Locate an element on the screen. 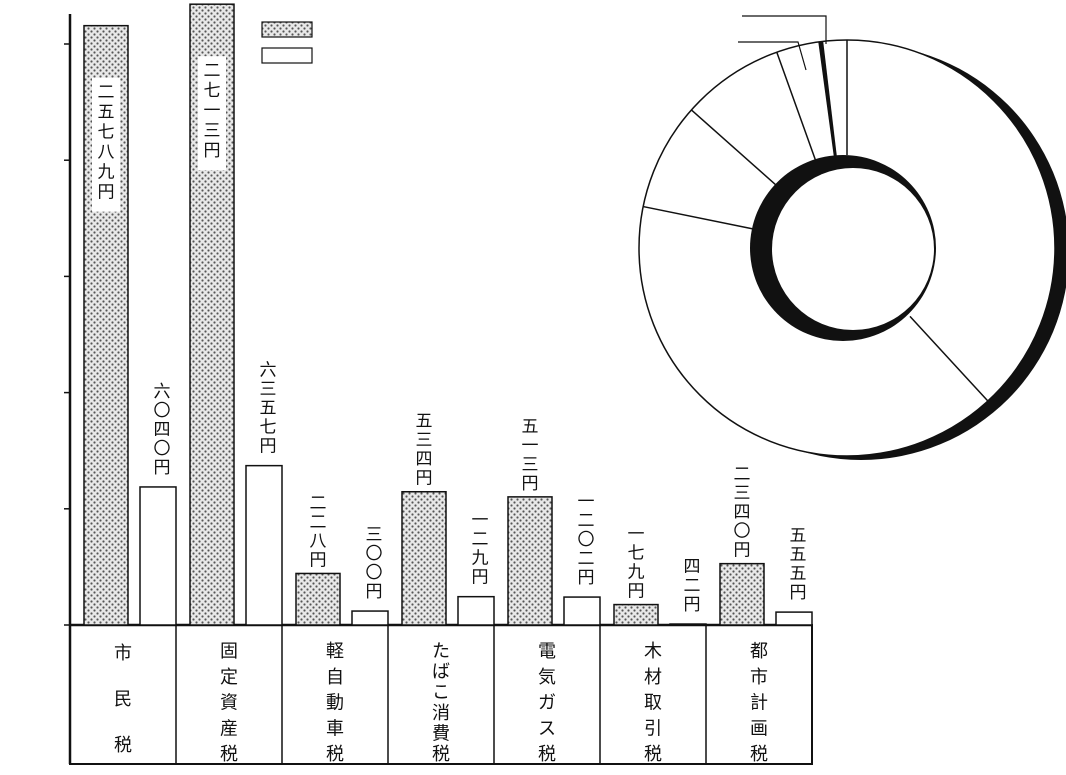 The width and height of the screenshot is (1066, 775). bar-value-label: 一二九円 is located at coordinates (480, 549).